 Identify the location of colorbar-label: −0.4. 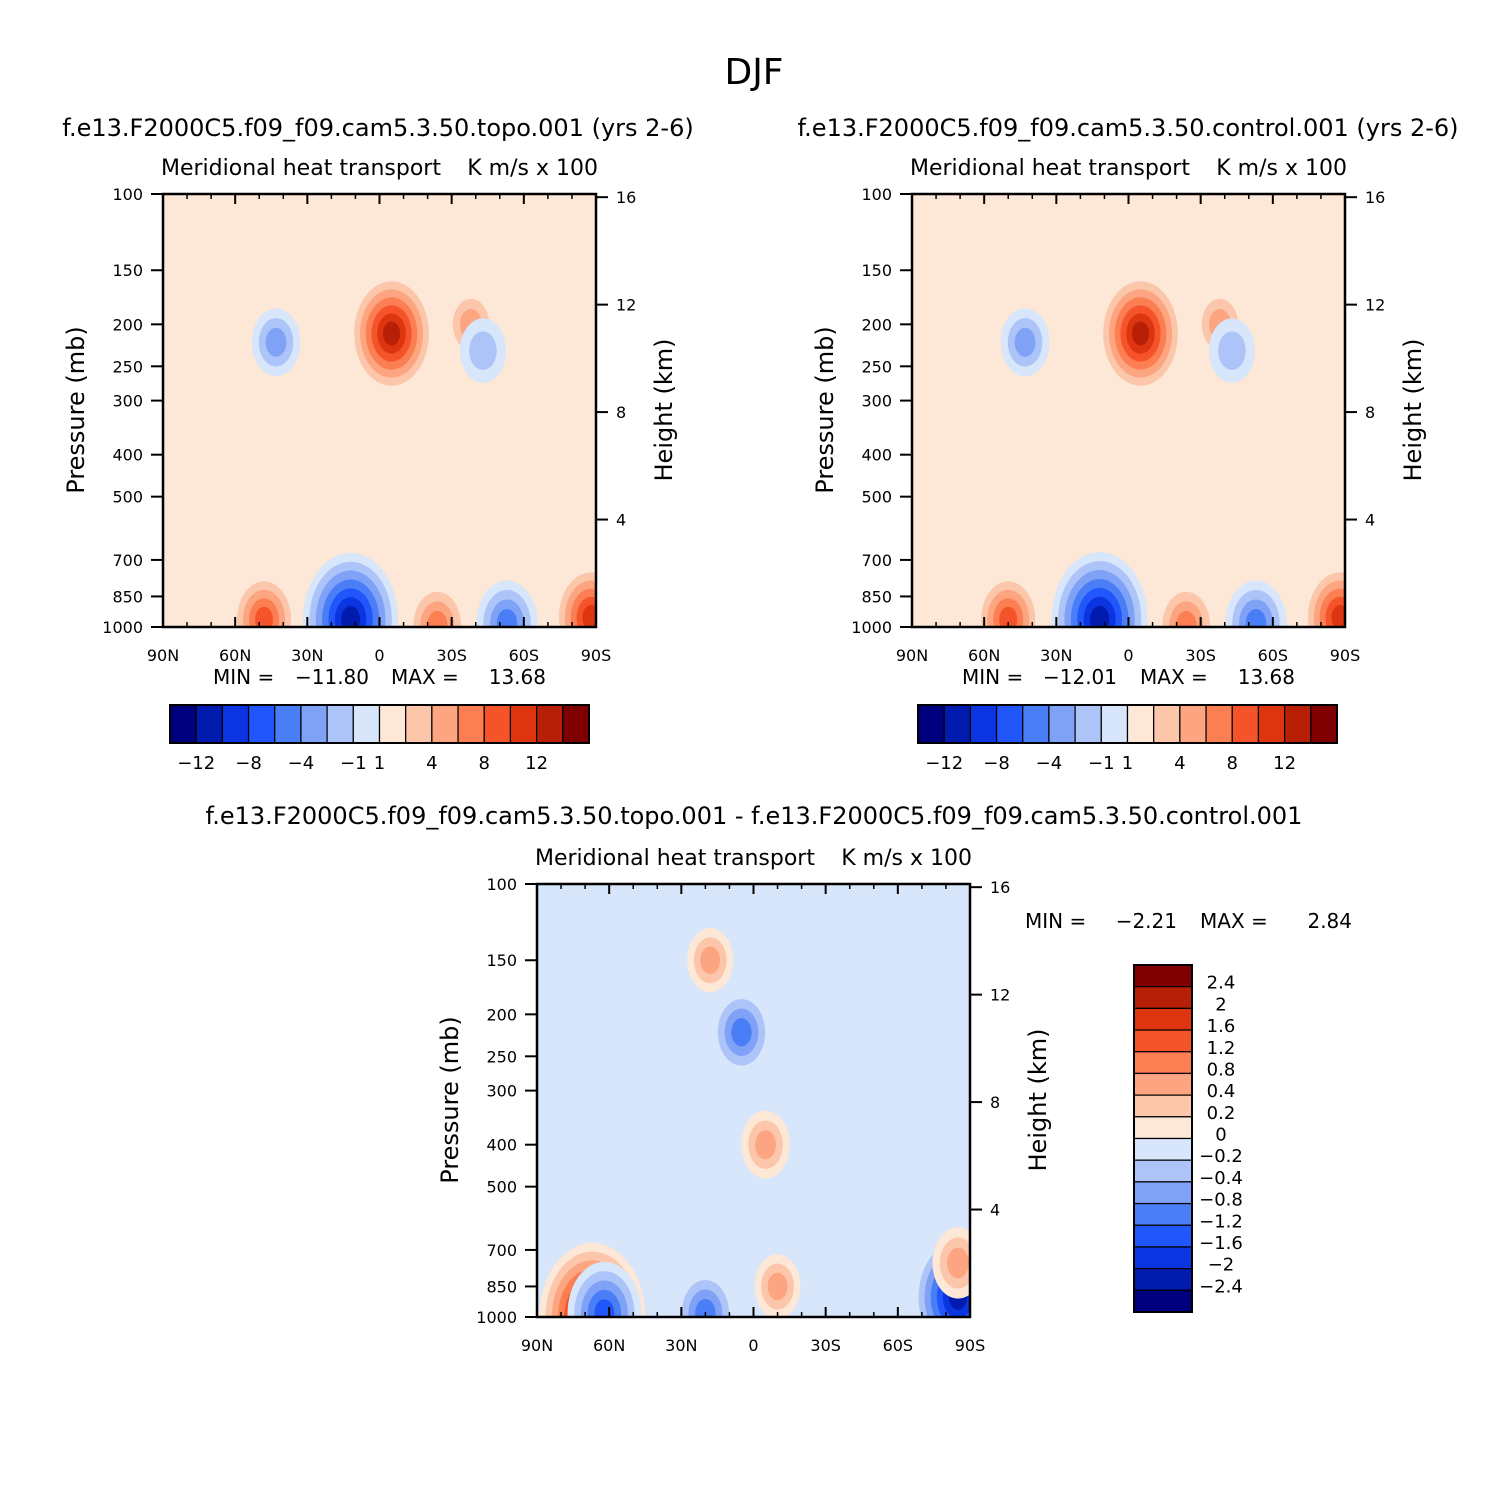
(1221, 1178).